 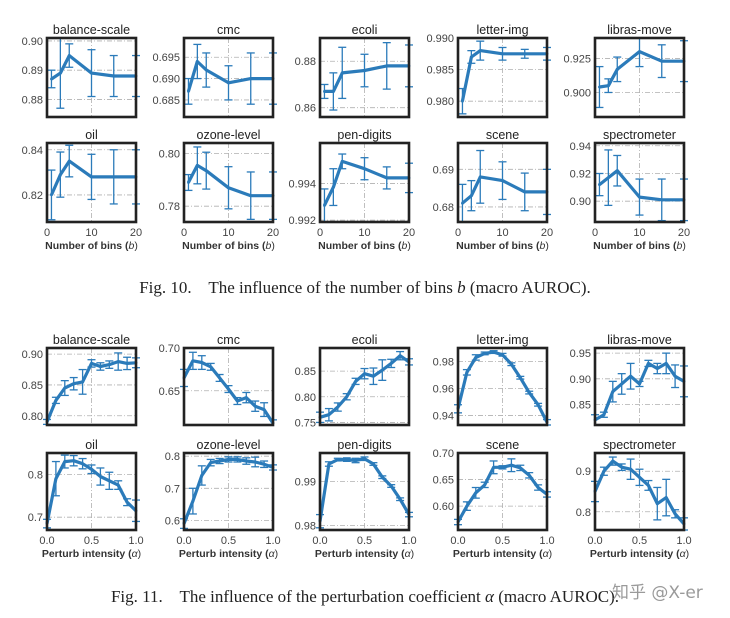 I want to click on y-tick-label: 0.685, so click(x=166, y=101).